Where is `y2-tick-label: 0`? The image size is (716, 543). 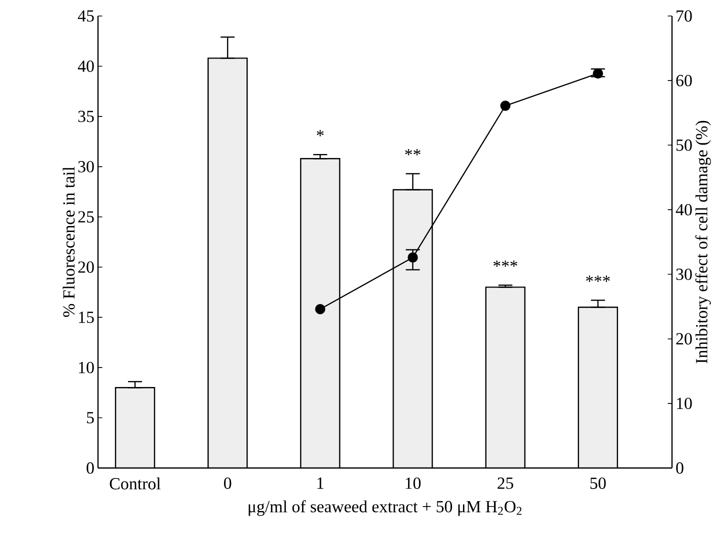
y2-tick-label: 0 is located at coordinates (680, 468).